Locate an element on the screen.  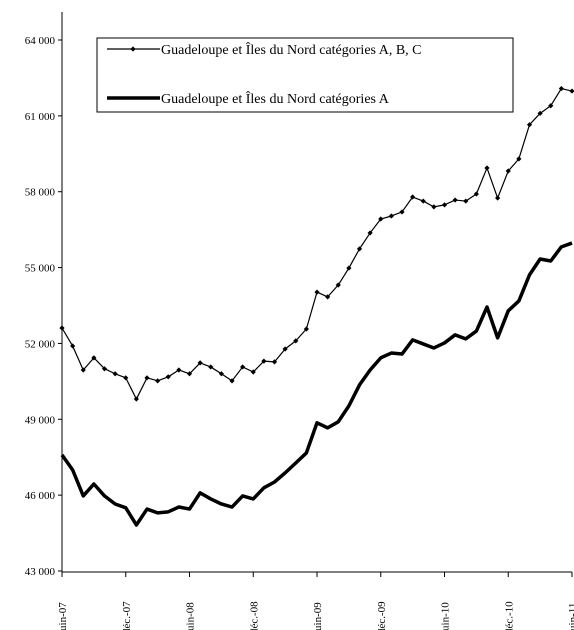
x-tick-label: juin-08 is located at coordinates (191, 616).